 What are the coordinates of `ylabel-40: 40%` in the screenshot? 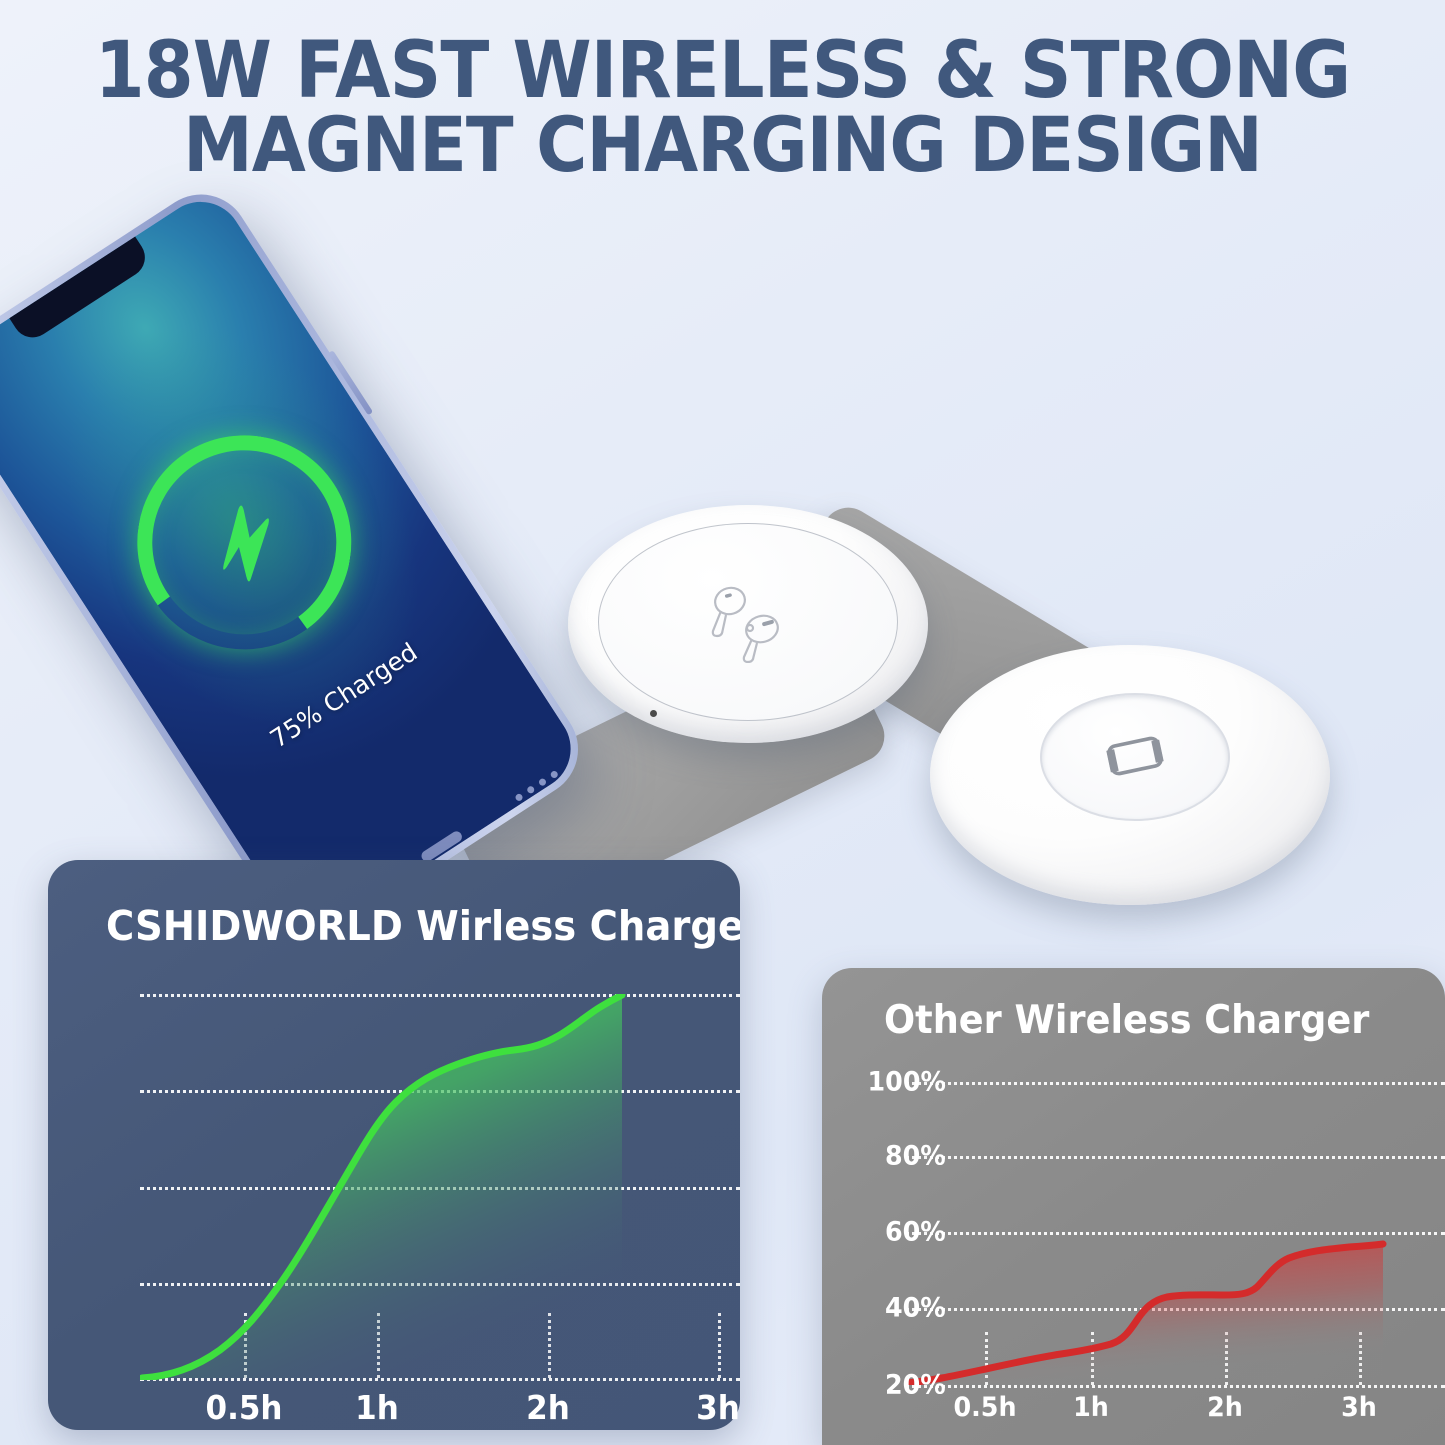 It's located at (916, 1308).